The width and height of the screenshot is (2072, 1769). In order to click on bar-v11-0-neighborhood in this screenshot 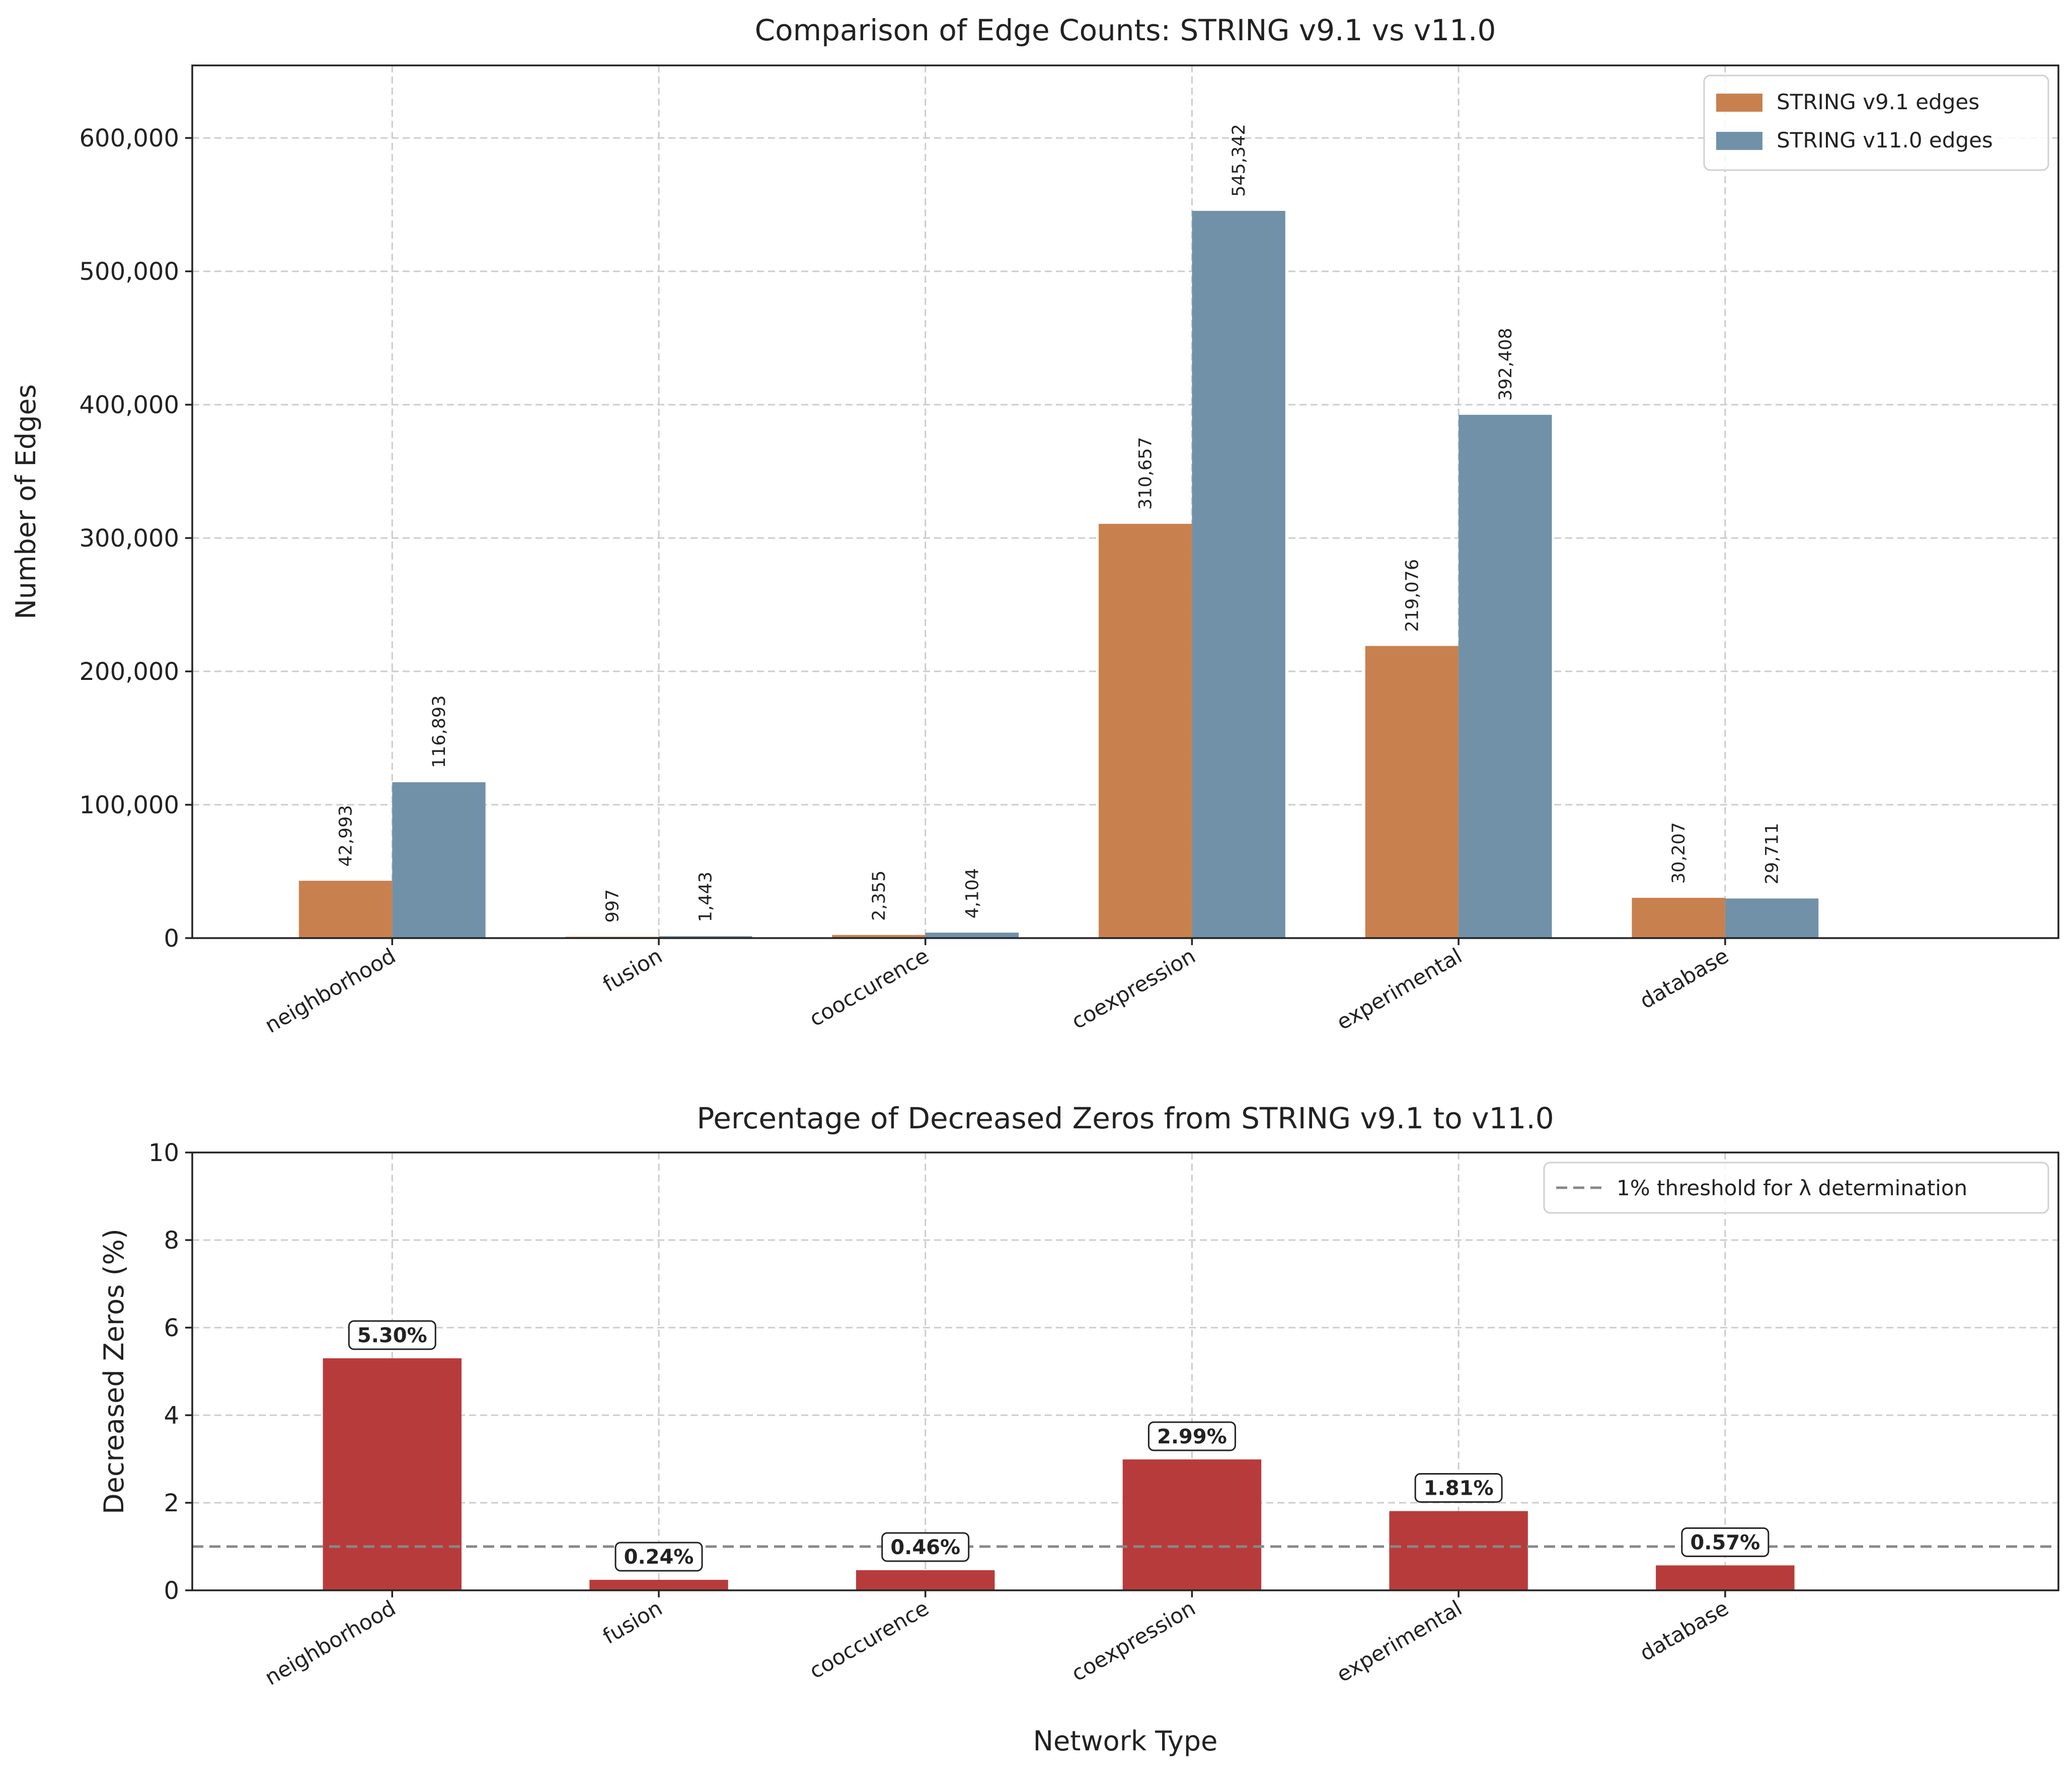, I will do `click(439, 860)`.